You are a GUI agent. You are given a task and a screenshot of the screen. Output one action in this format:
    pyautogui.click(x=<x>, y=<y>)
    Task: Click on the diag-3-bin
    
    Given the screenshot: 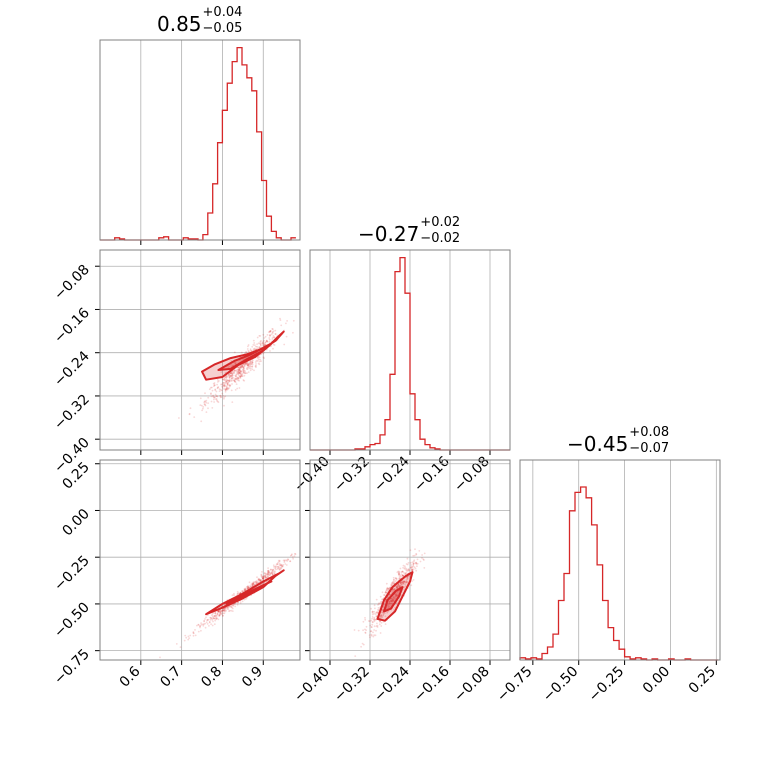 What is the action you would take?
    pyautogui.click(x=622, y=654)
    